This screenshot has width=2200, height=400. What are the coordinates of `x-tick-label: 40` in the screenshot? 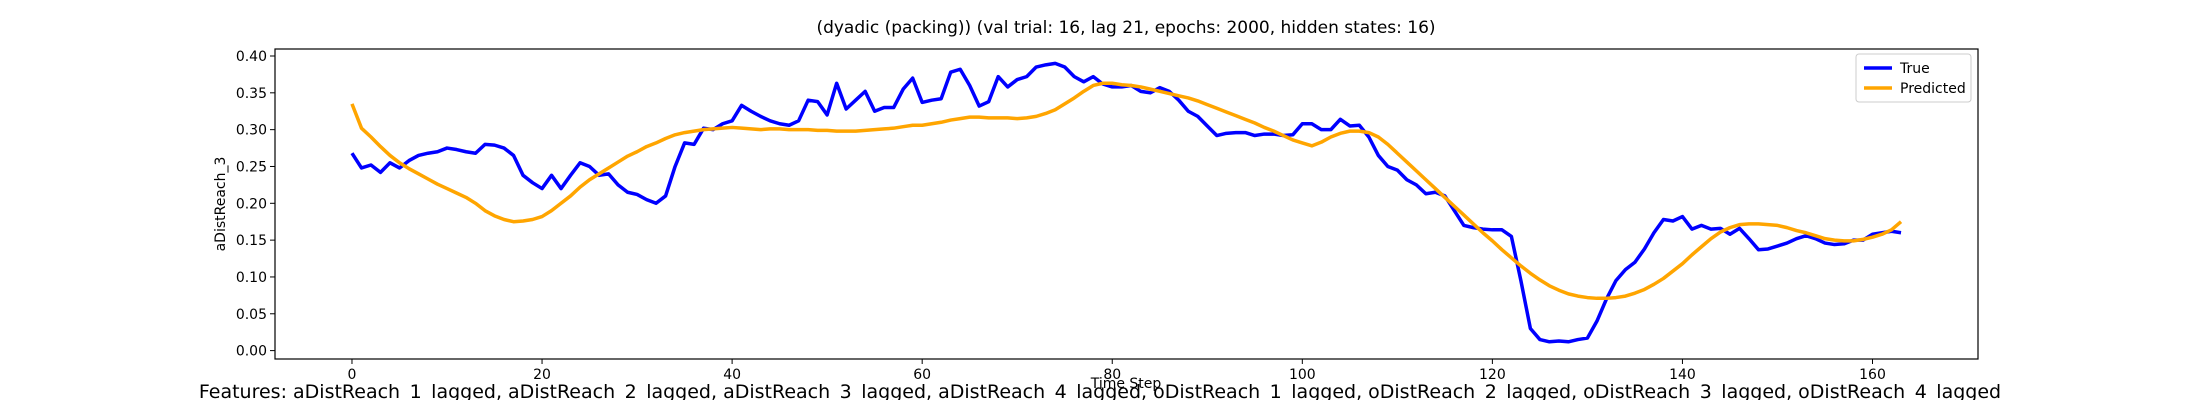 It's located at (732, 375).